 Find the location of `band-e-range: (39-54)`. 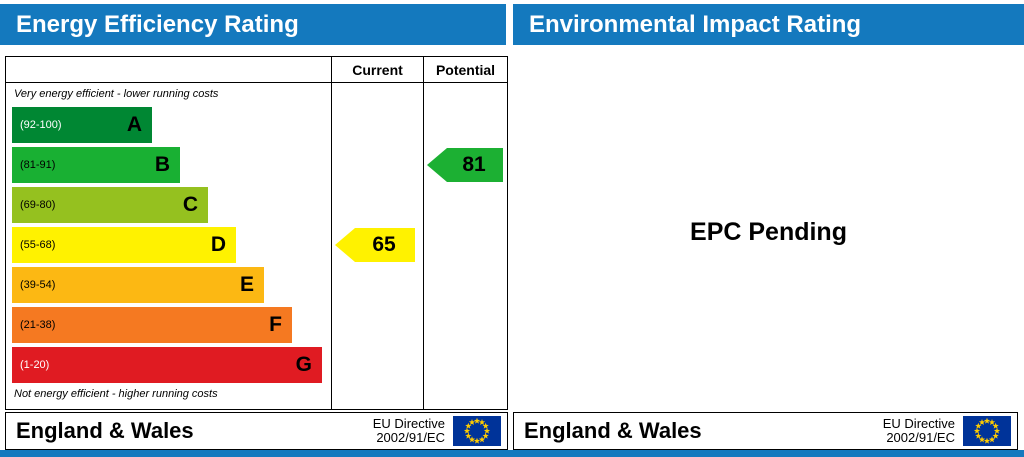

band-e-range: (39-54) is located at coordinates (38, 285).